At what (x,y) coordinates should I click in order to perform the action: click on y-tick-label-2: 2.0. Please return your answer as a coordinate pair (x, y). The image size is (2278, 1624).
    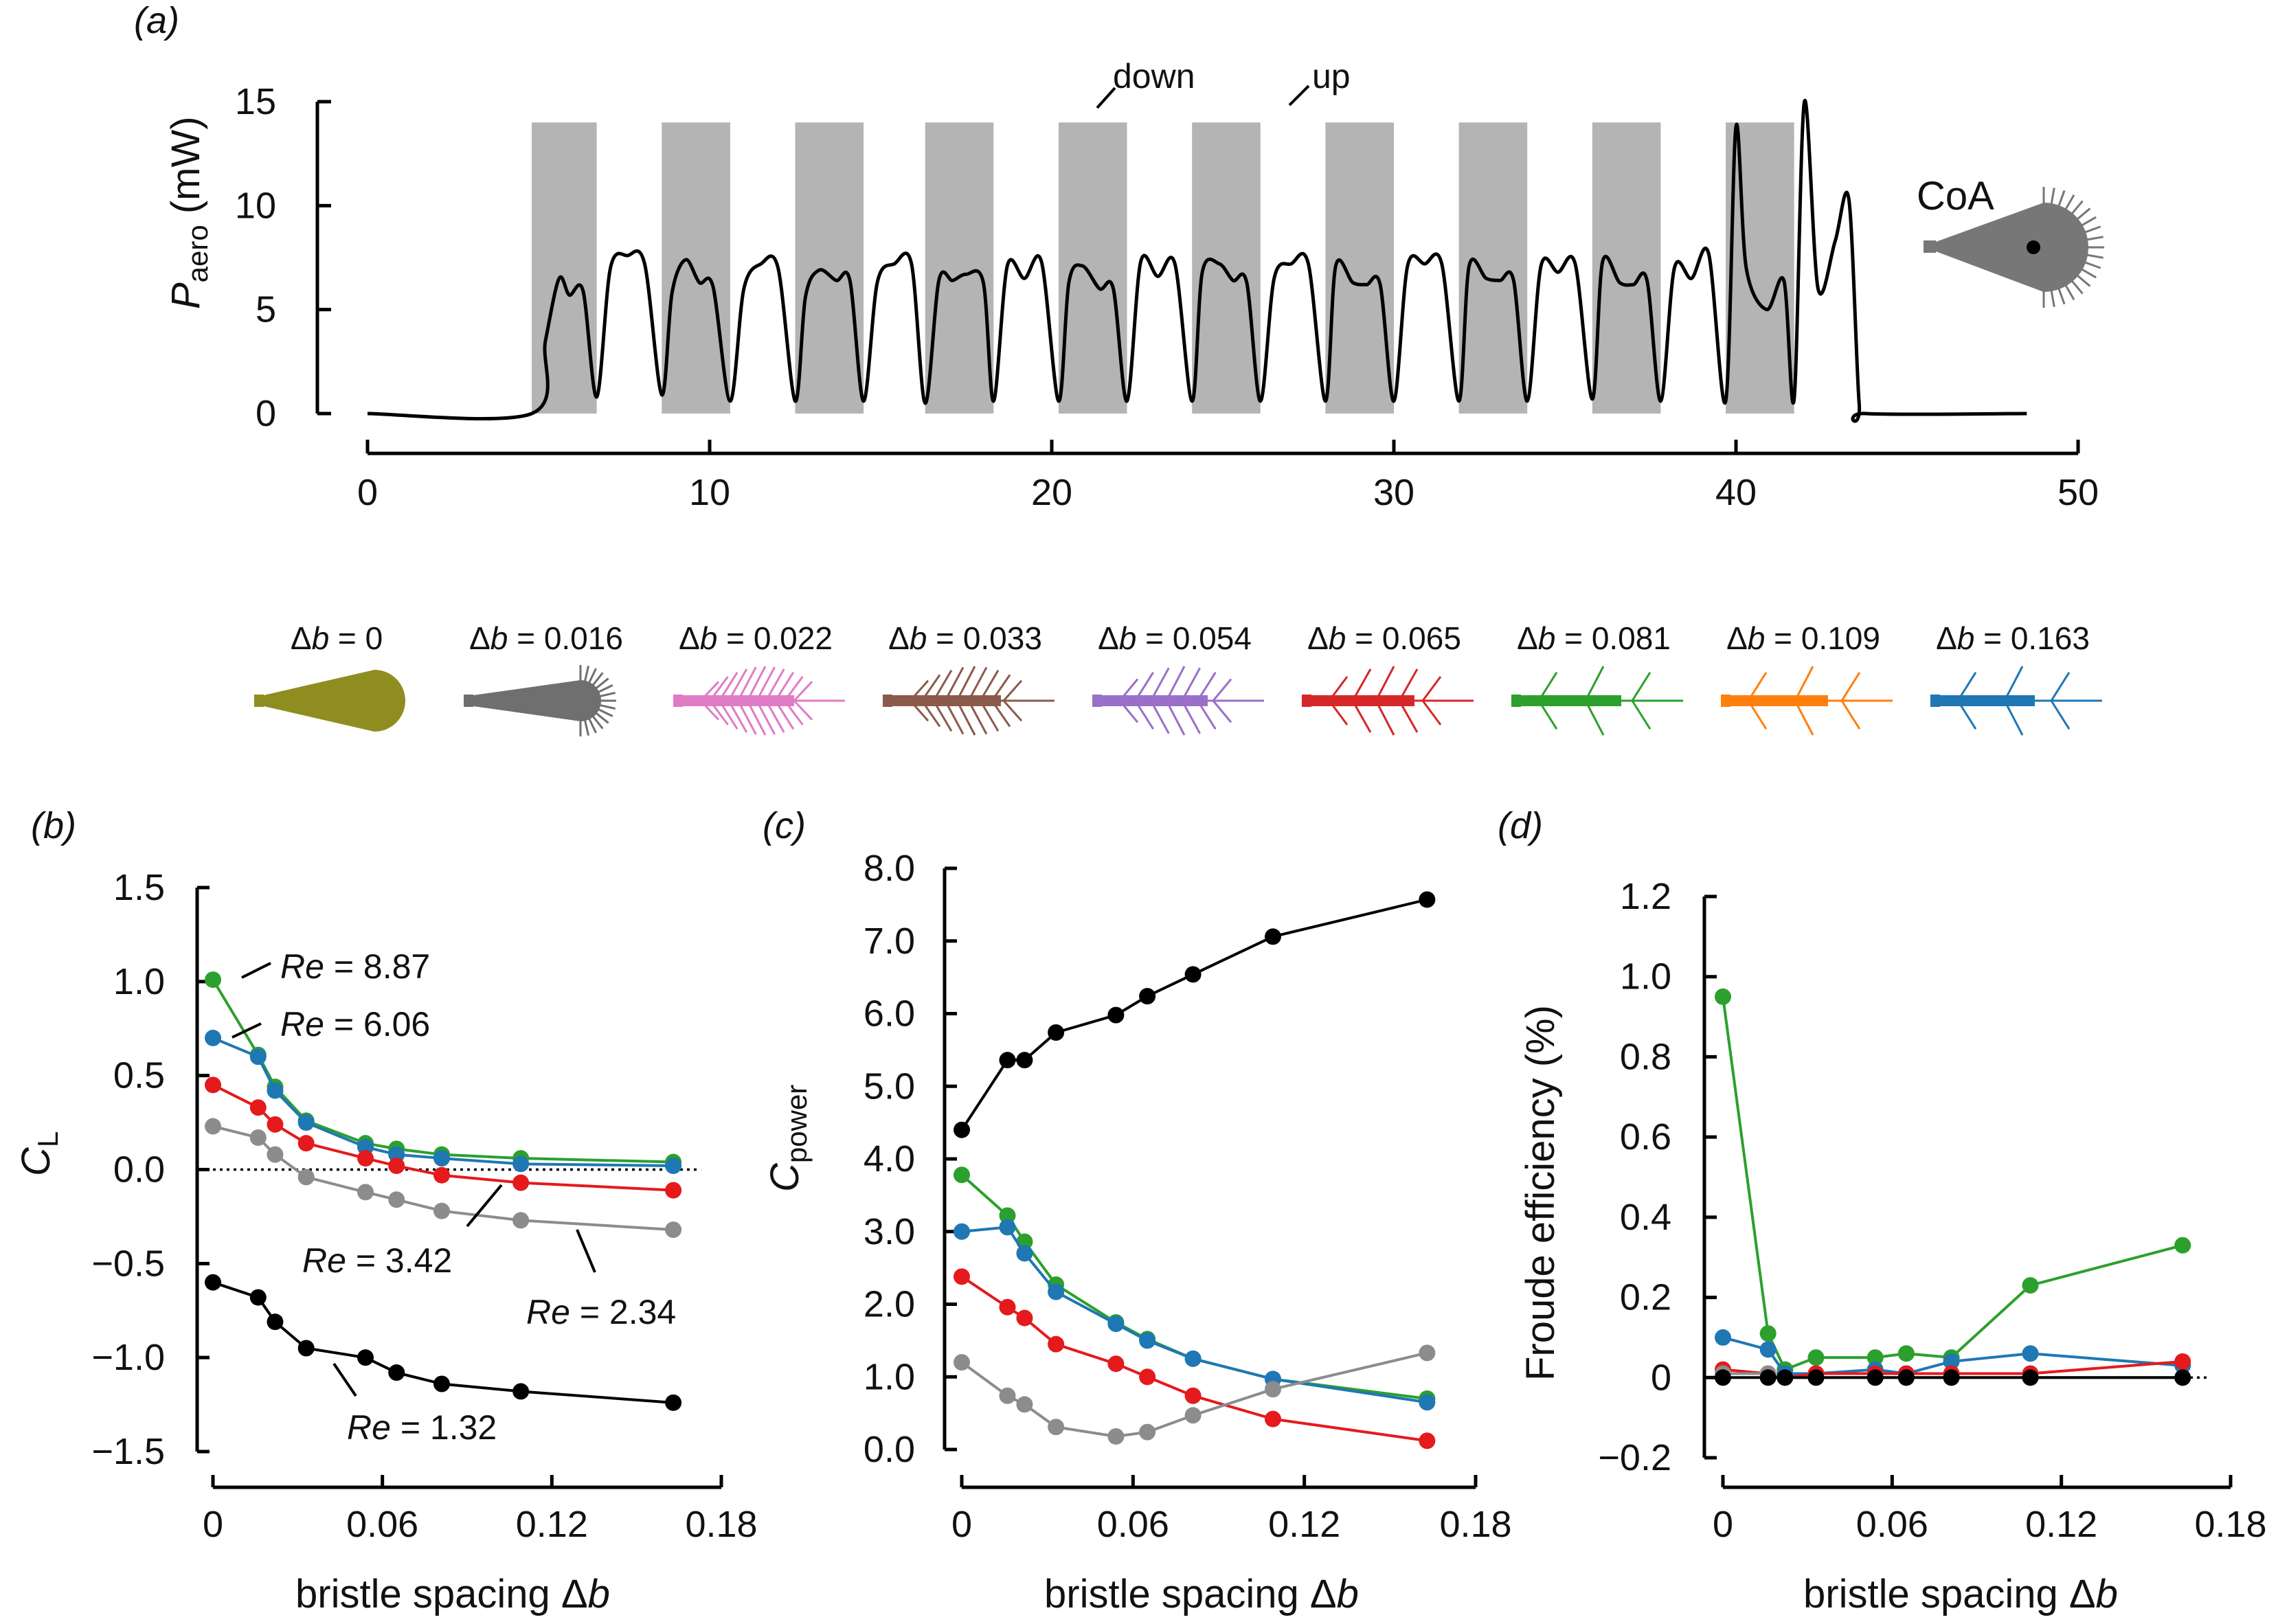
    Looking at the image, I should click on (889, 1304).